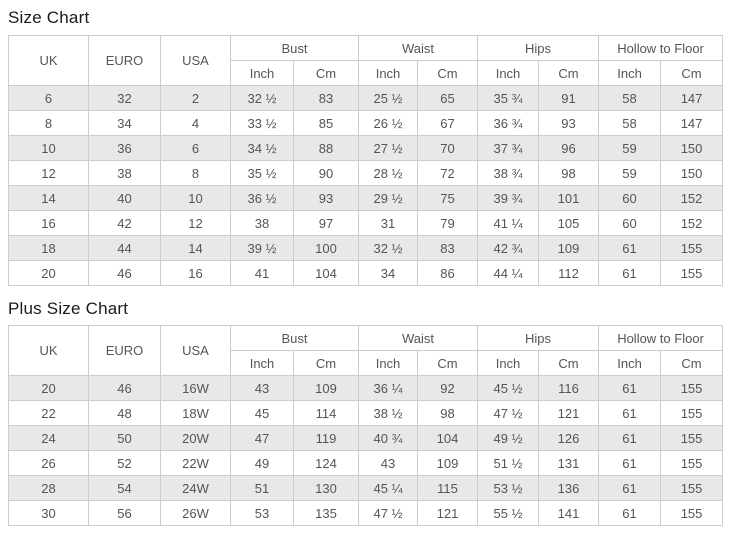 Image resolution: width=730 pixels, height=534 pixels. What do you see at coordinates (448, 123) in the screenshot?
I see `table-cell: 67` at bounding box center [448, 123].